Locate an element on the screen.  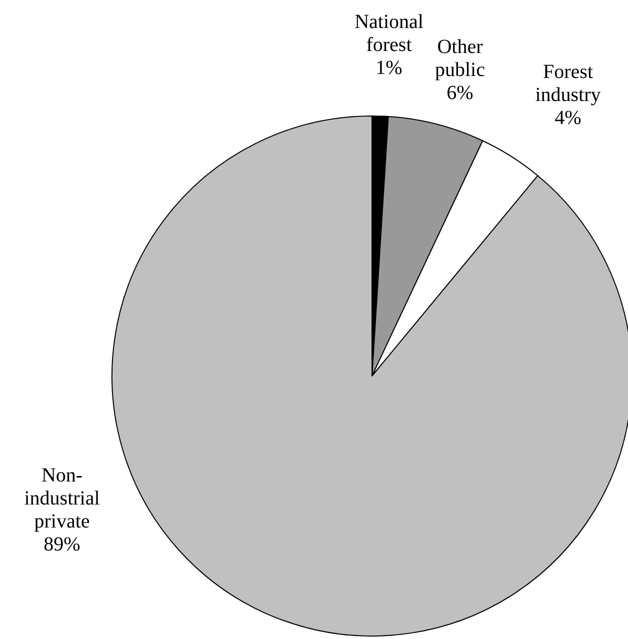
data-label: 6% is located at coordinates (460, 93).